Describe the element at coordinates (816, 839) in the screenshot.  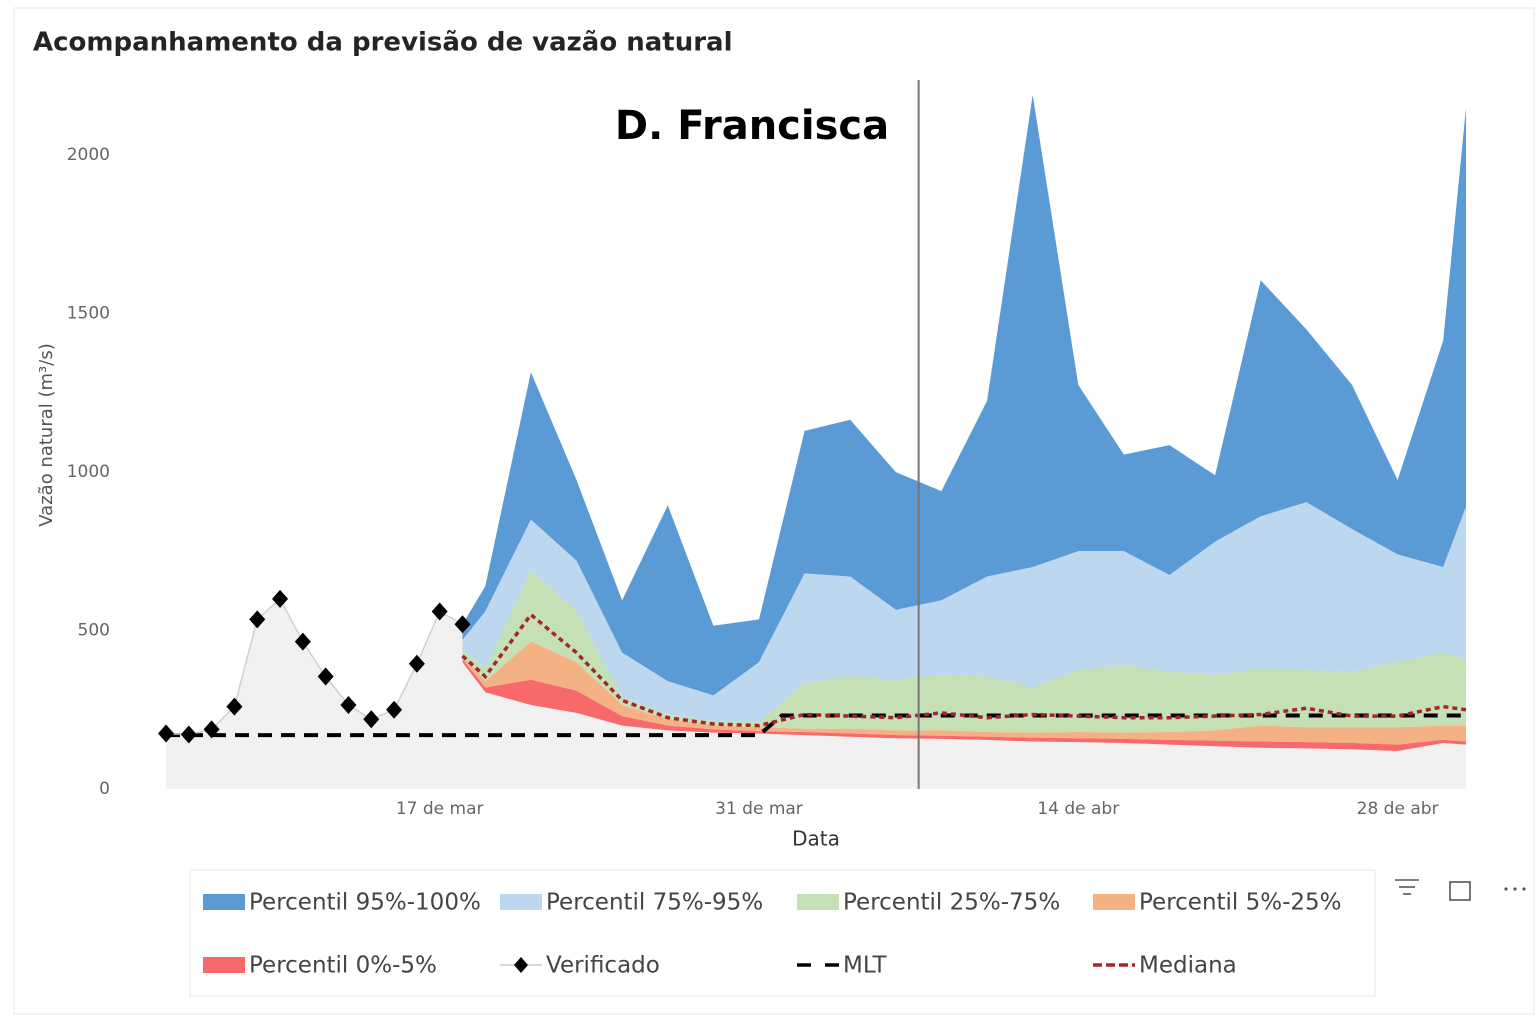
I see `x-axis-label: Data` at that location.